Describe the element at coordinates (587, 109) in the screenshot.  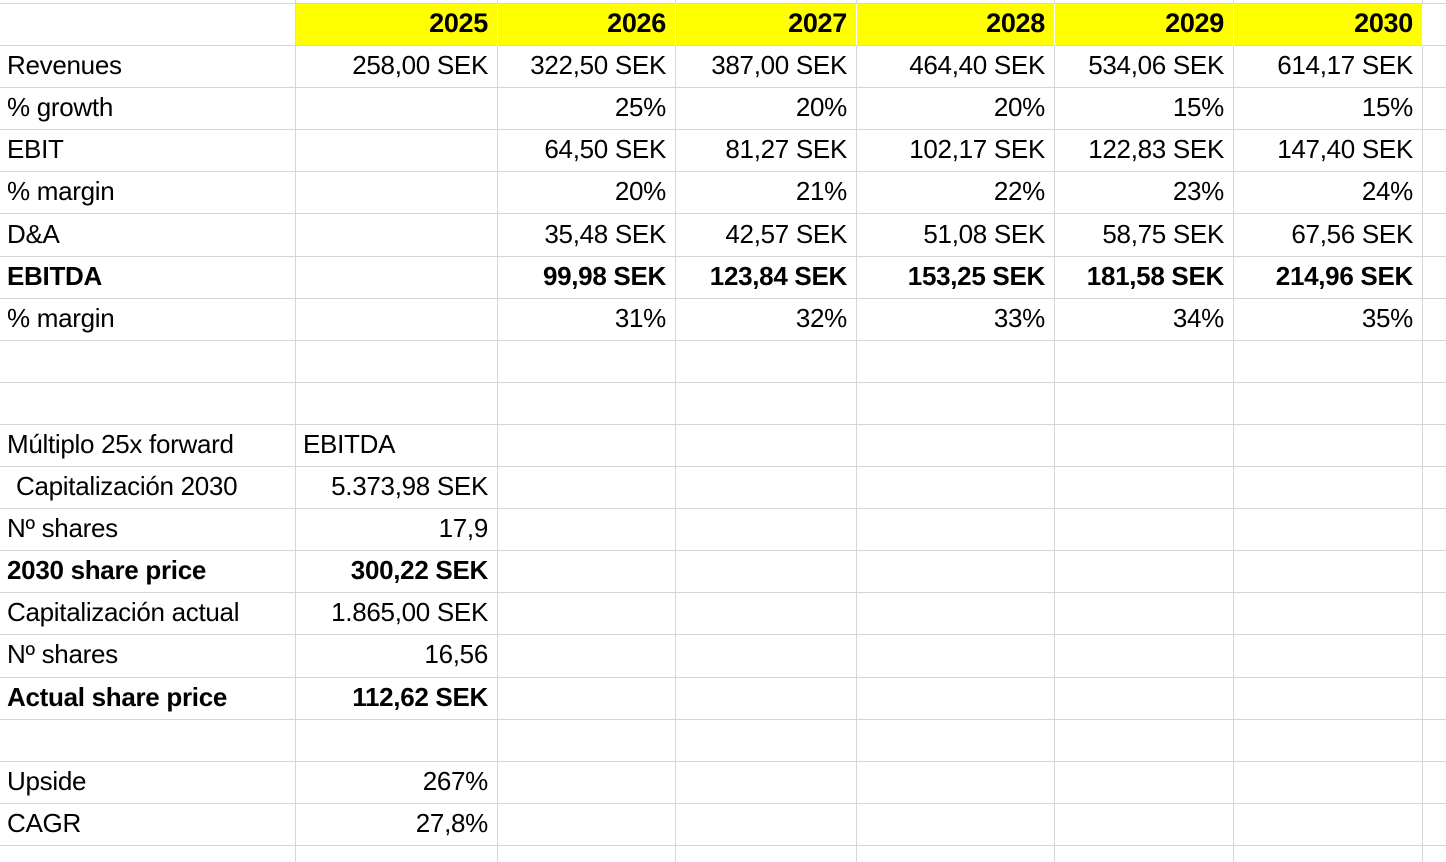
I see `cell-2026-growth: 25%` at that location.